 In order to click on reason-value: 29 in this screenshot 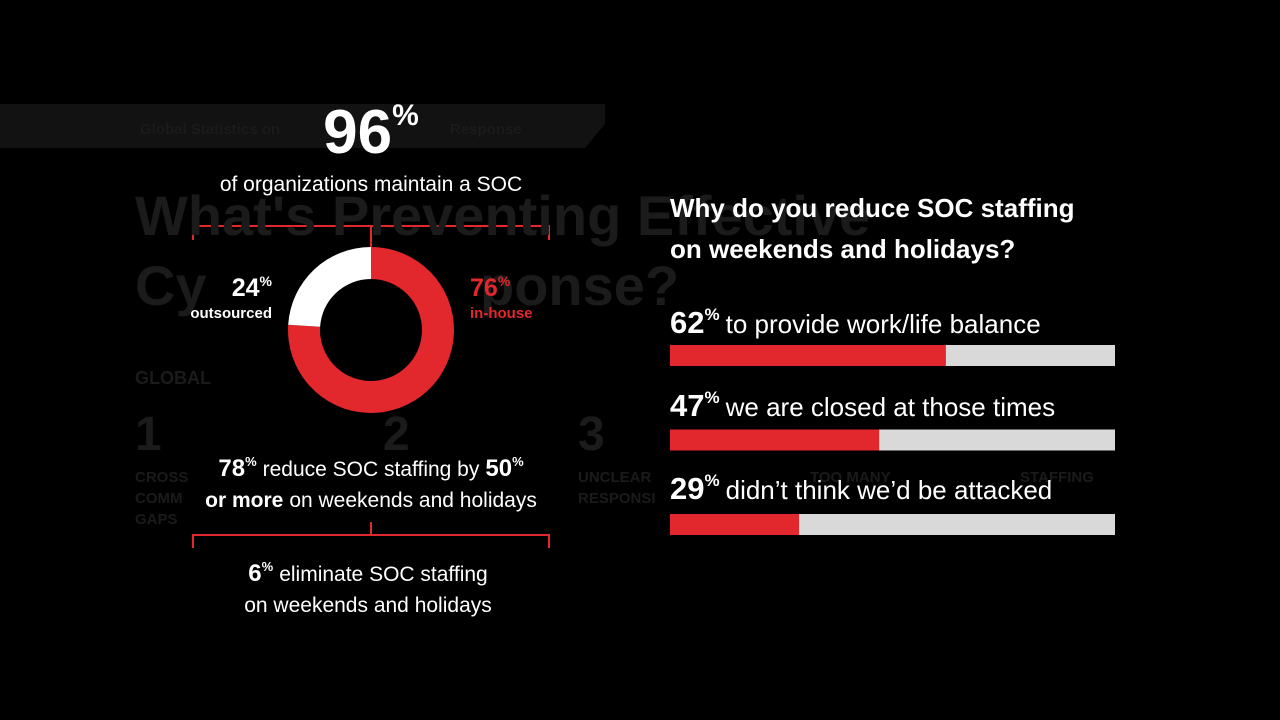, I will do `click(687, 488)`.